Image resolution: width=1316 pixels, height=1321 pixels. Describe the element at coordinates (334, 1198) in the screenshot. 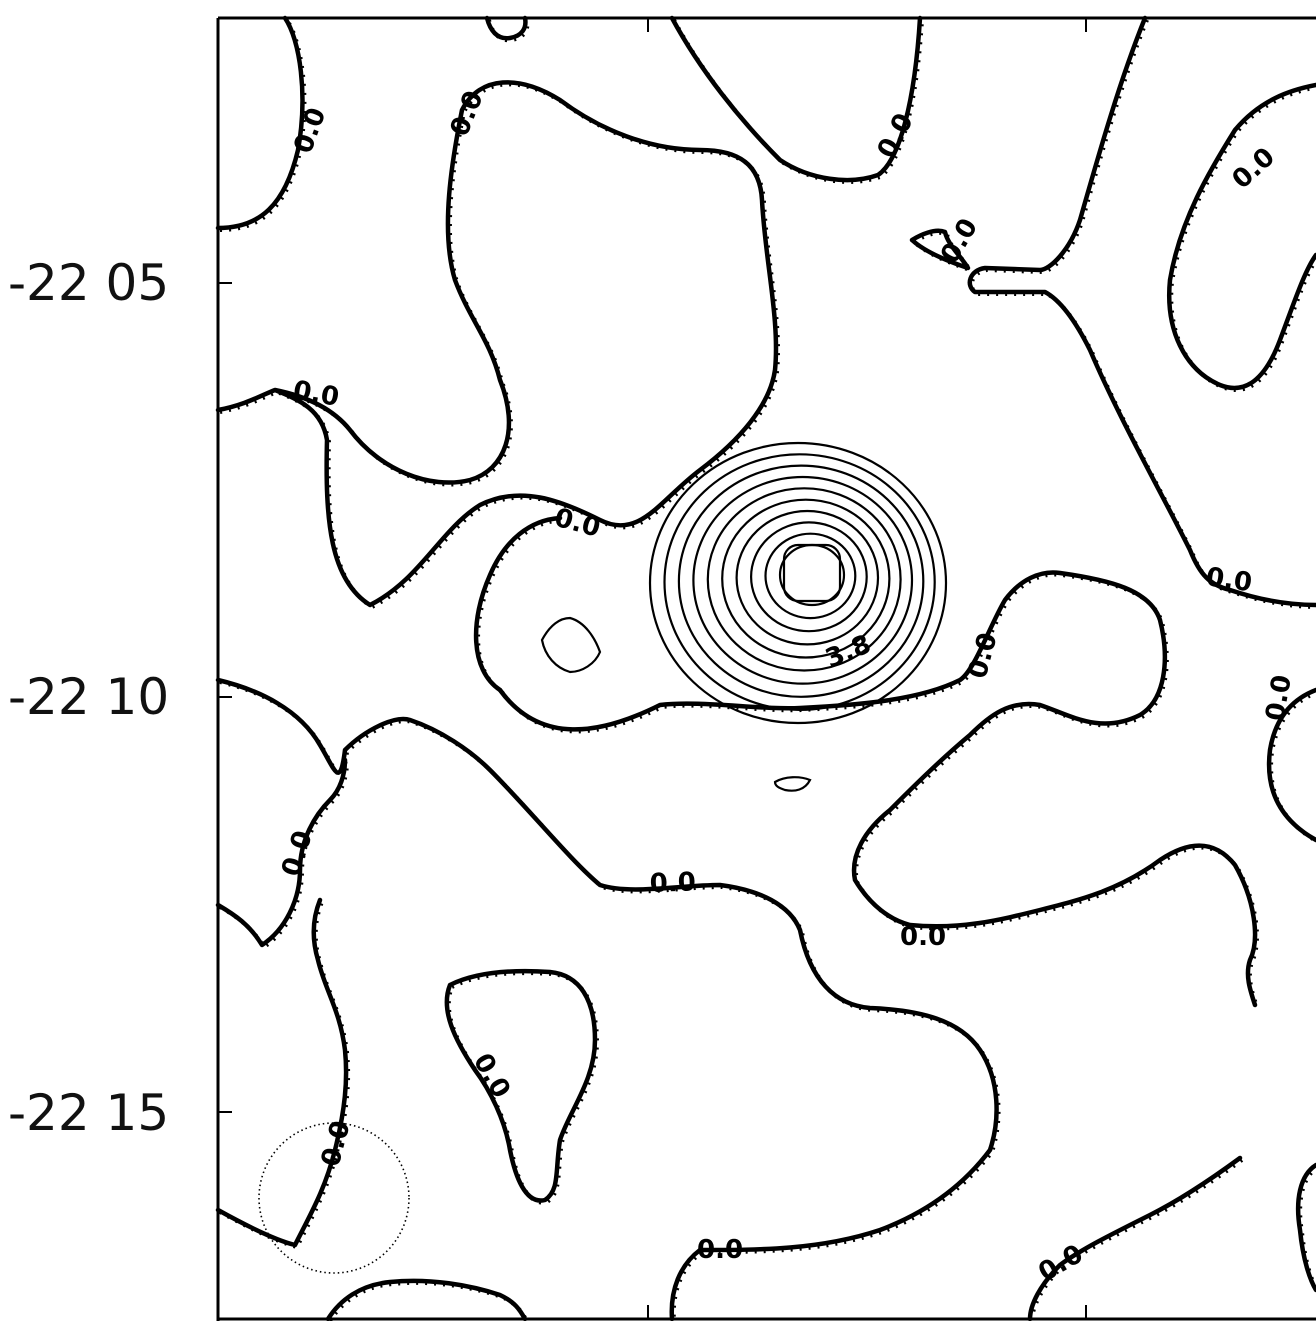

I see `beam-marker` at that location.